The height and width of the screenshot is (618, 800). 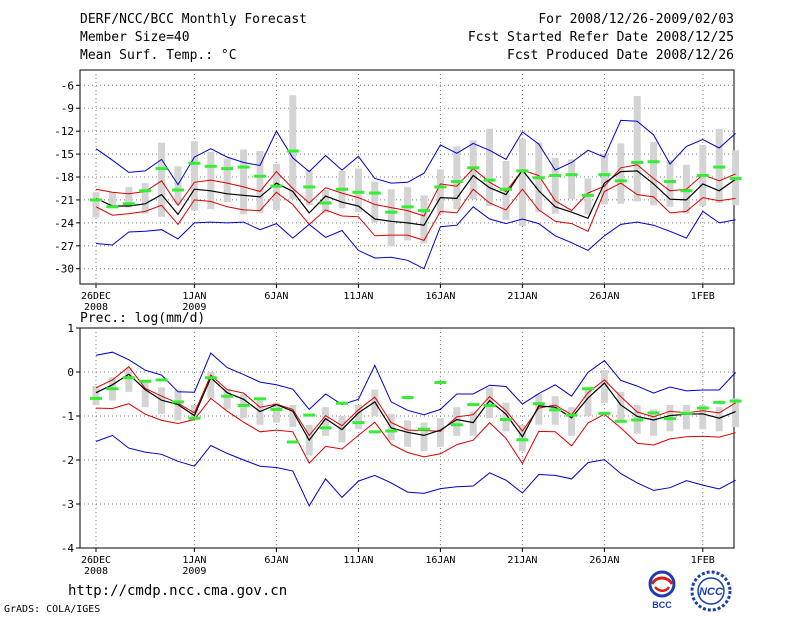 I want to click on temp-xtick-label: 26JAN, so click(x=604, y=296).